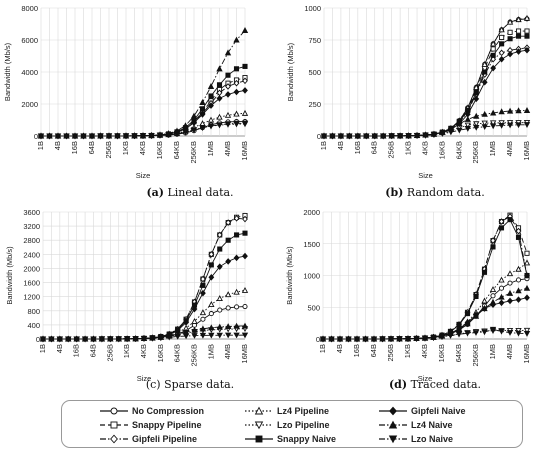 Image resolution: width=550 pixels, height=452 pixels. I want to click on x-tick-label: 1MB, so click(210, 351).